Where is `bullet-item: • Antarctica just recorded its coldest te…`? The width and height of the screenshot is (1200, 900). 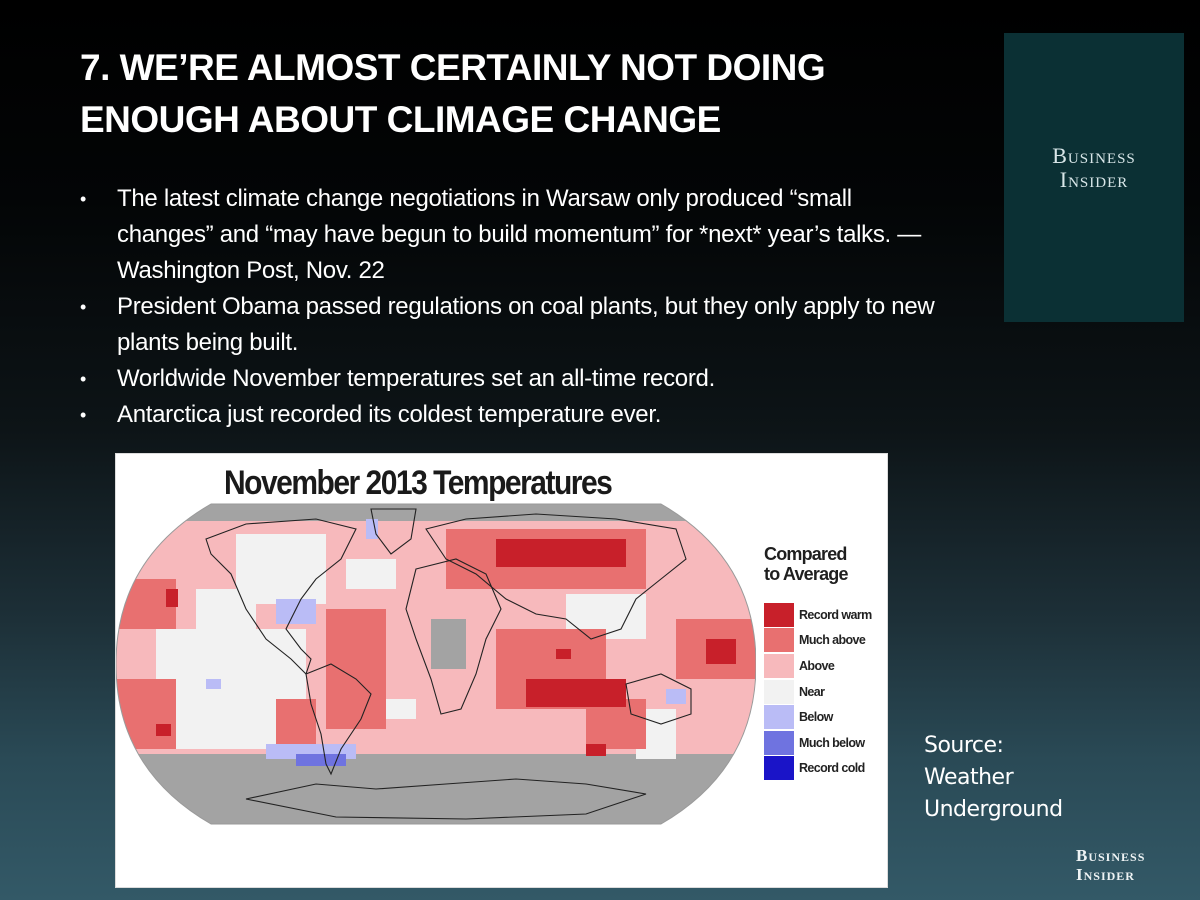
bullet-item: • Antarctica just recorded its coldest te… is located at coordinates (510, 415).